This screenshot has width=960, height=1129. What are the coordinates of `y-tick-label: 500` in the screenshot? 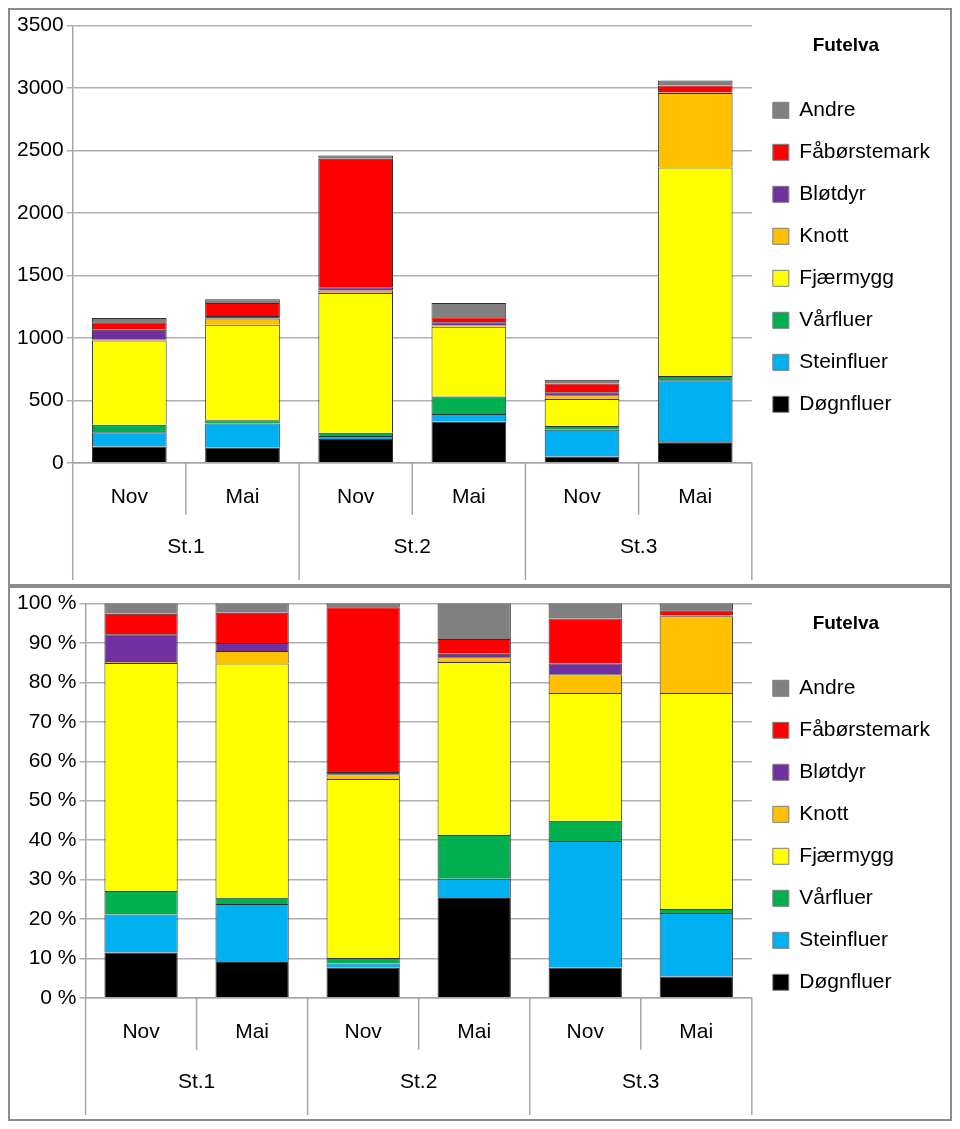 It's located at (46, 399).